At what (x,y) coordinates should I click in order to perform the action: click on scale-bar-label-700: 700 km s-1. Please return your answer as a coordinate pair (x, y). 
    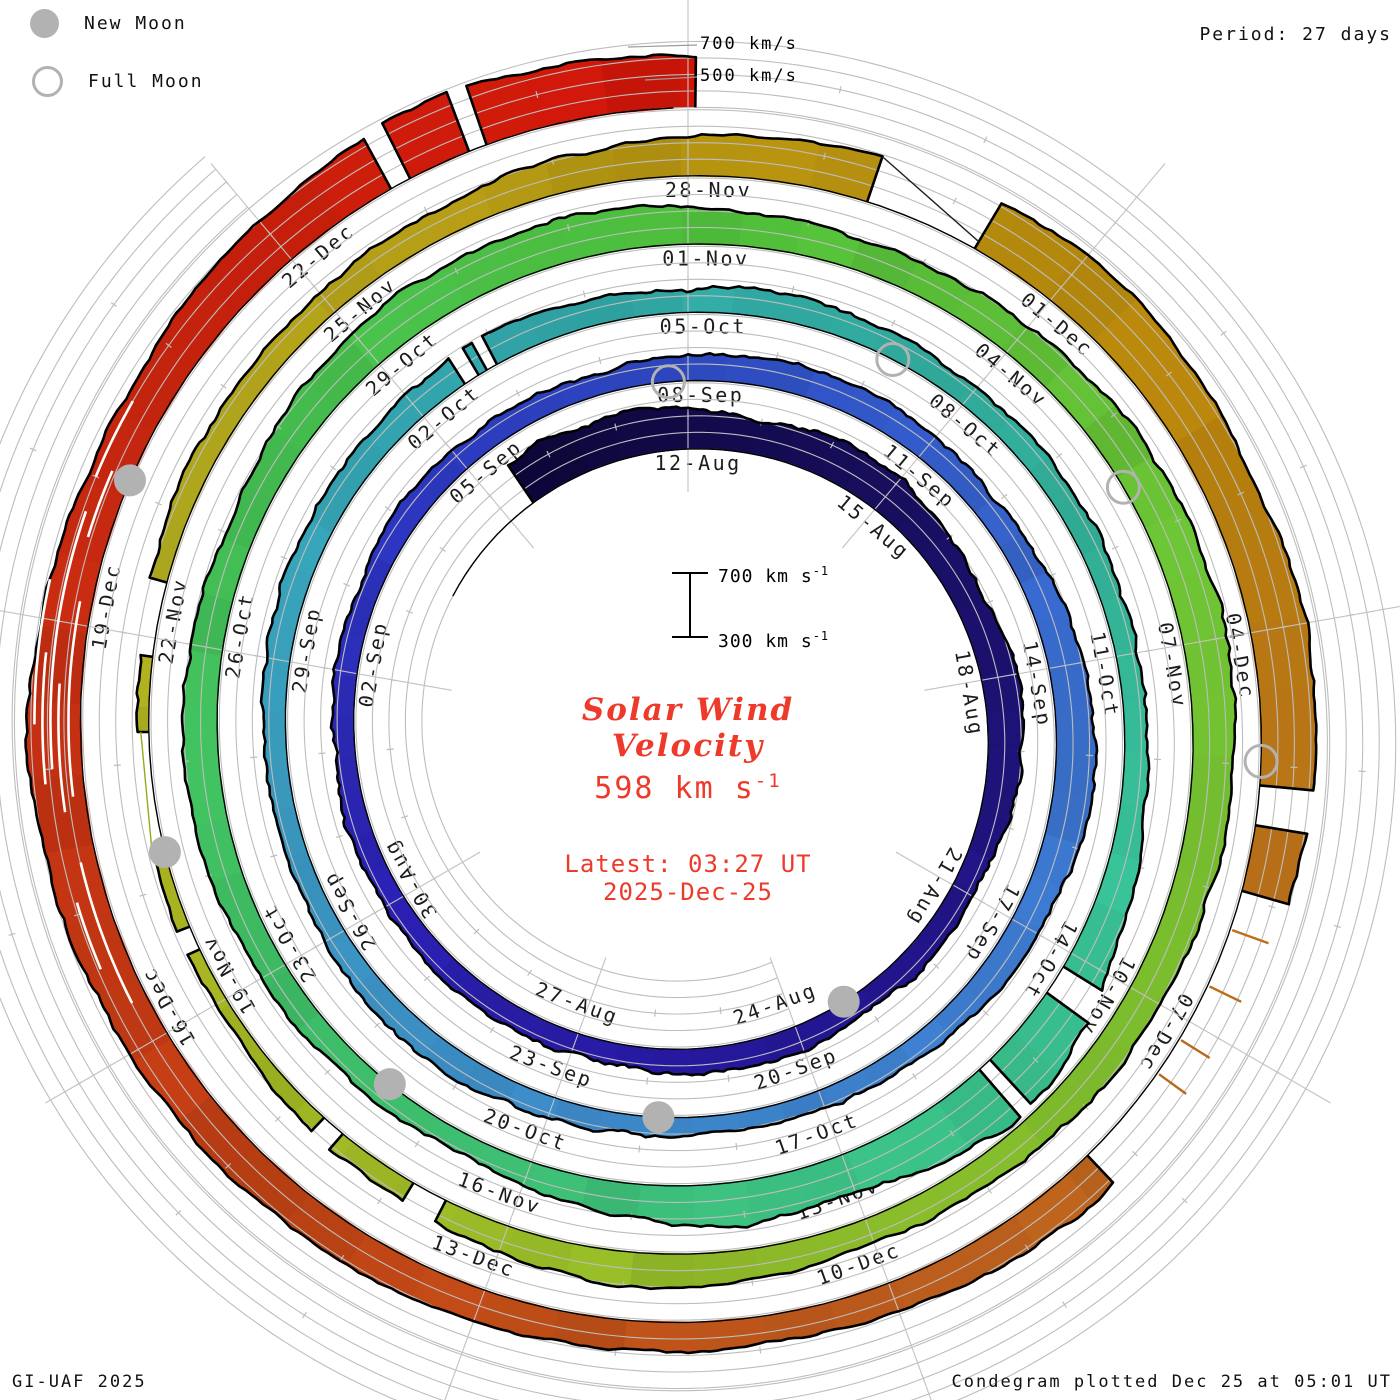
    Looking at the image, I should click on (774, 575).